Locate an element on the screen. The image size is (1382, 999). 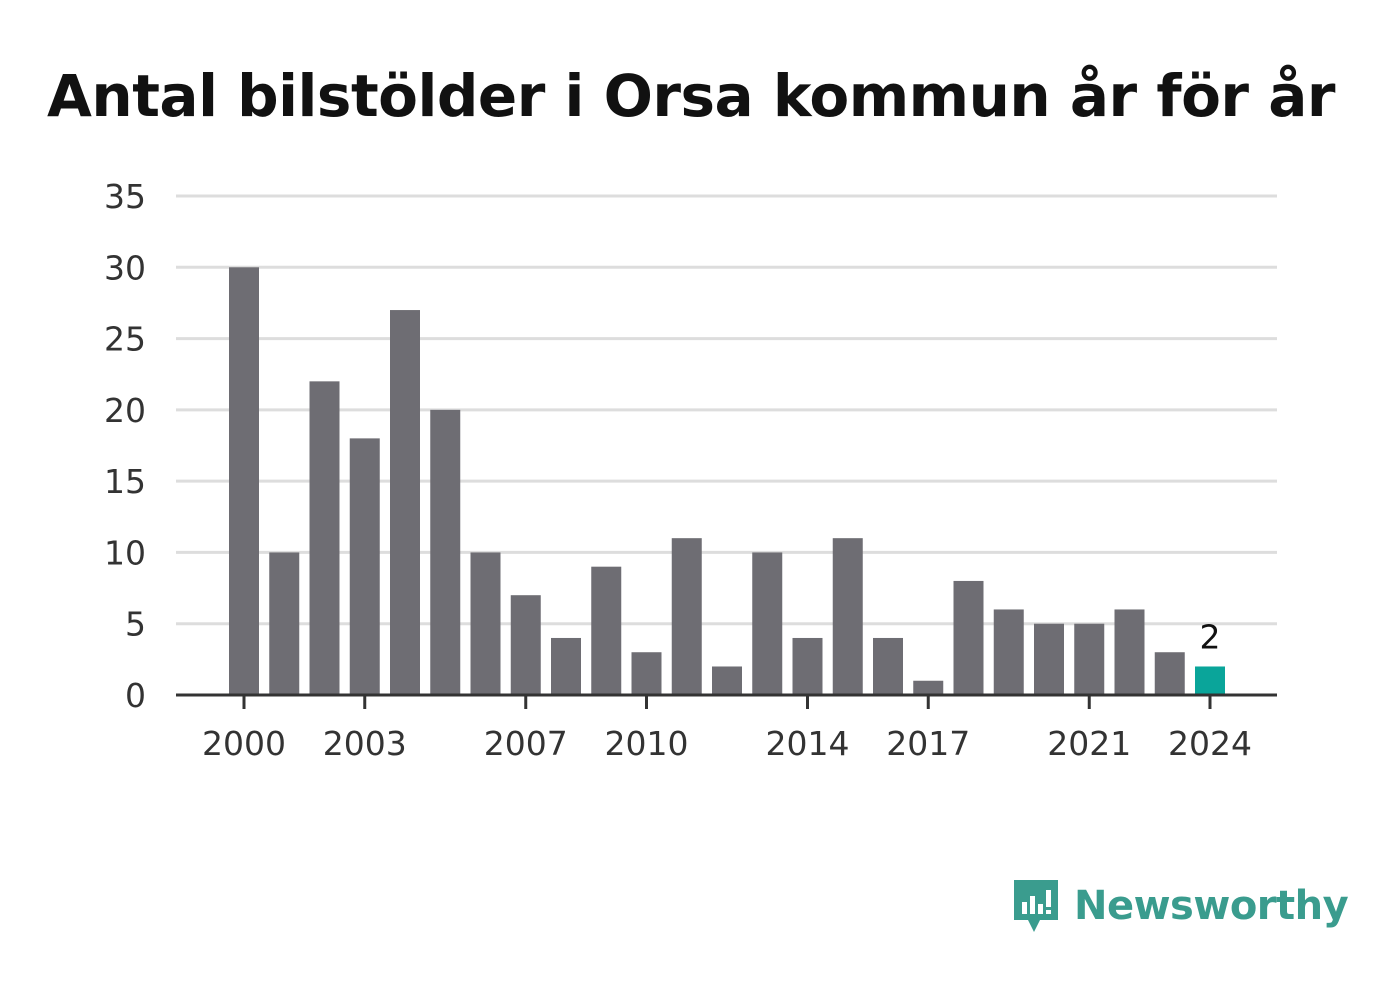
bar-2000 is located at coordinates (244, 481).